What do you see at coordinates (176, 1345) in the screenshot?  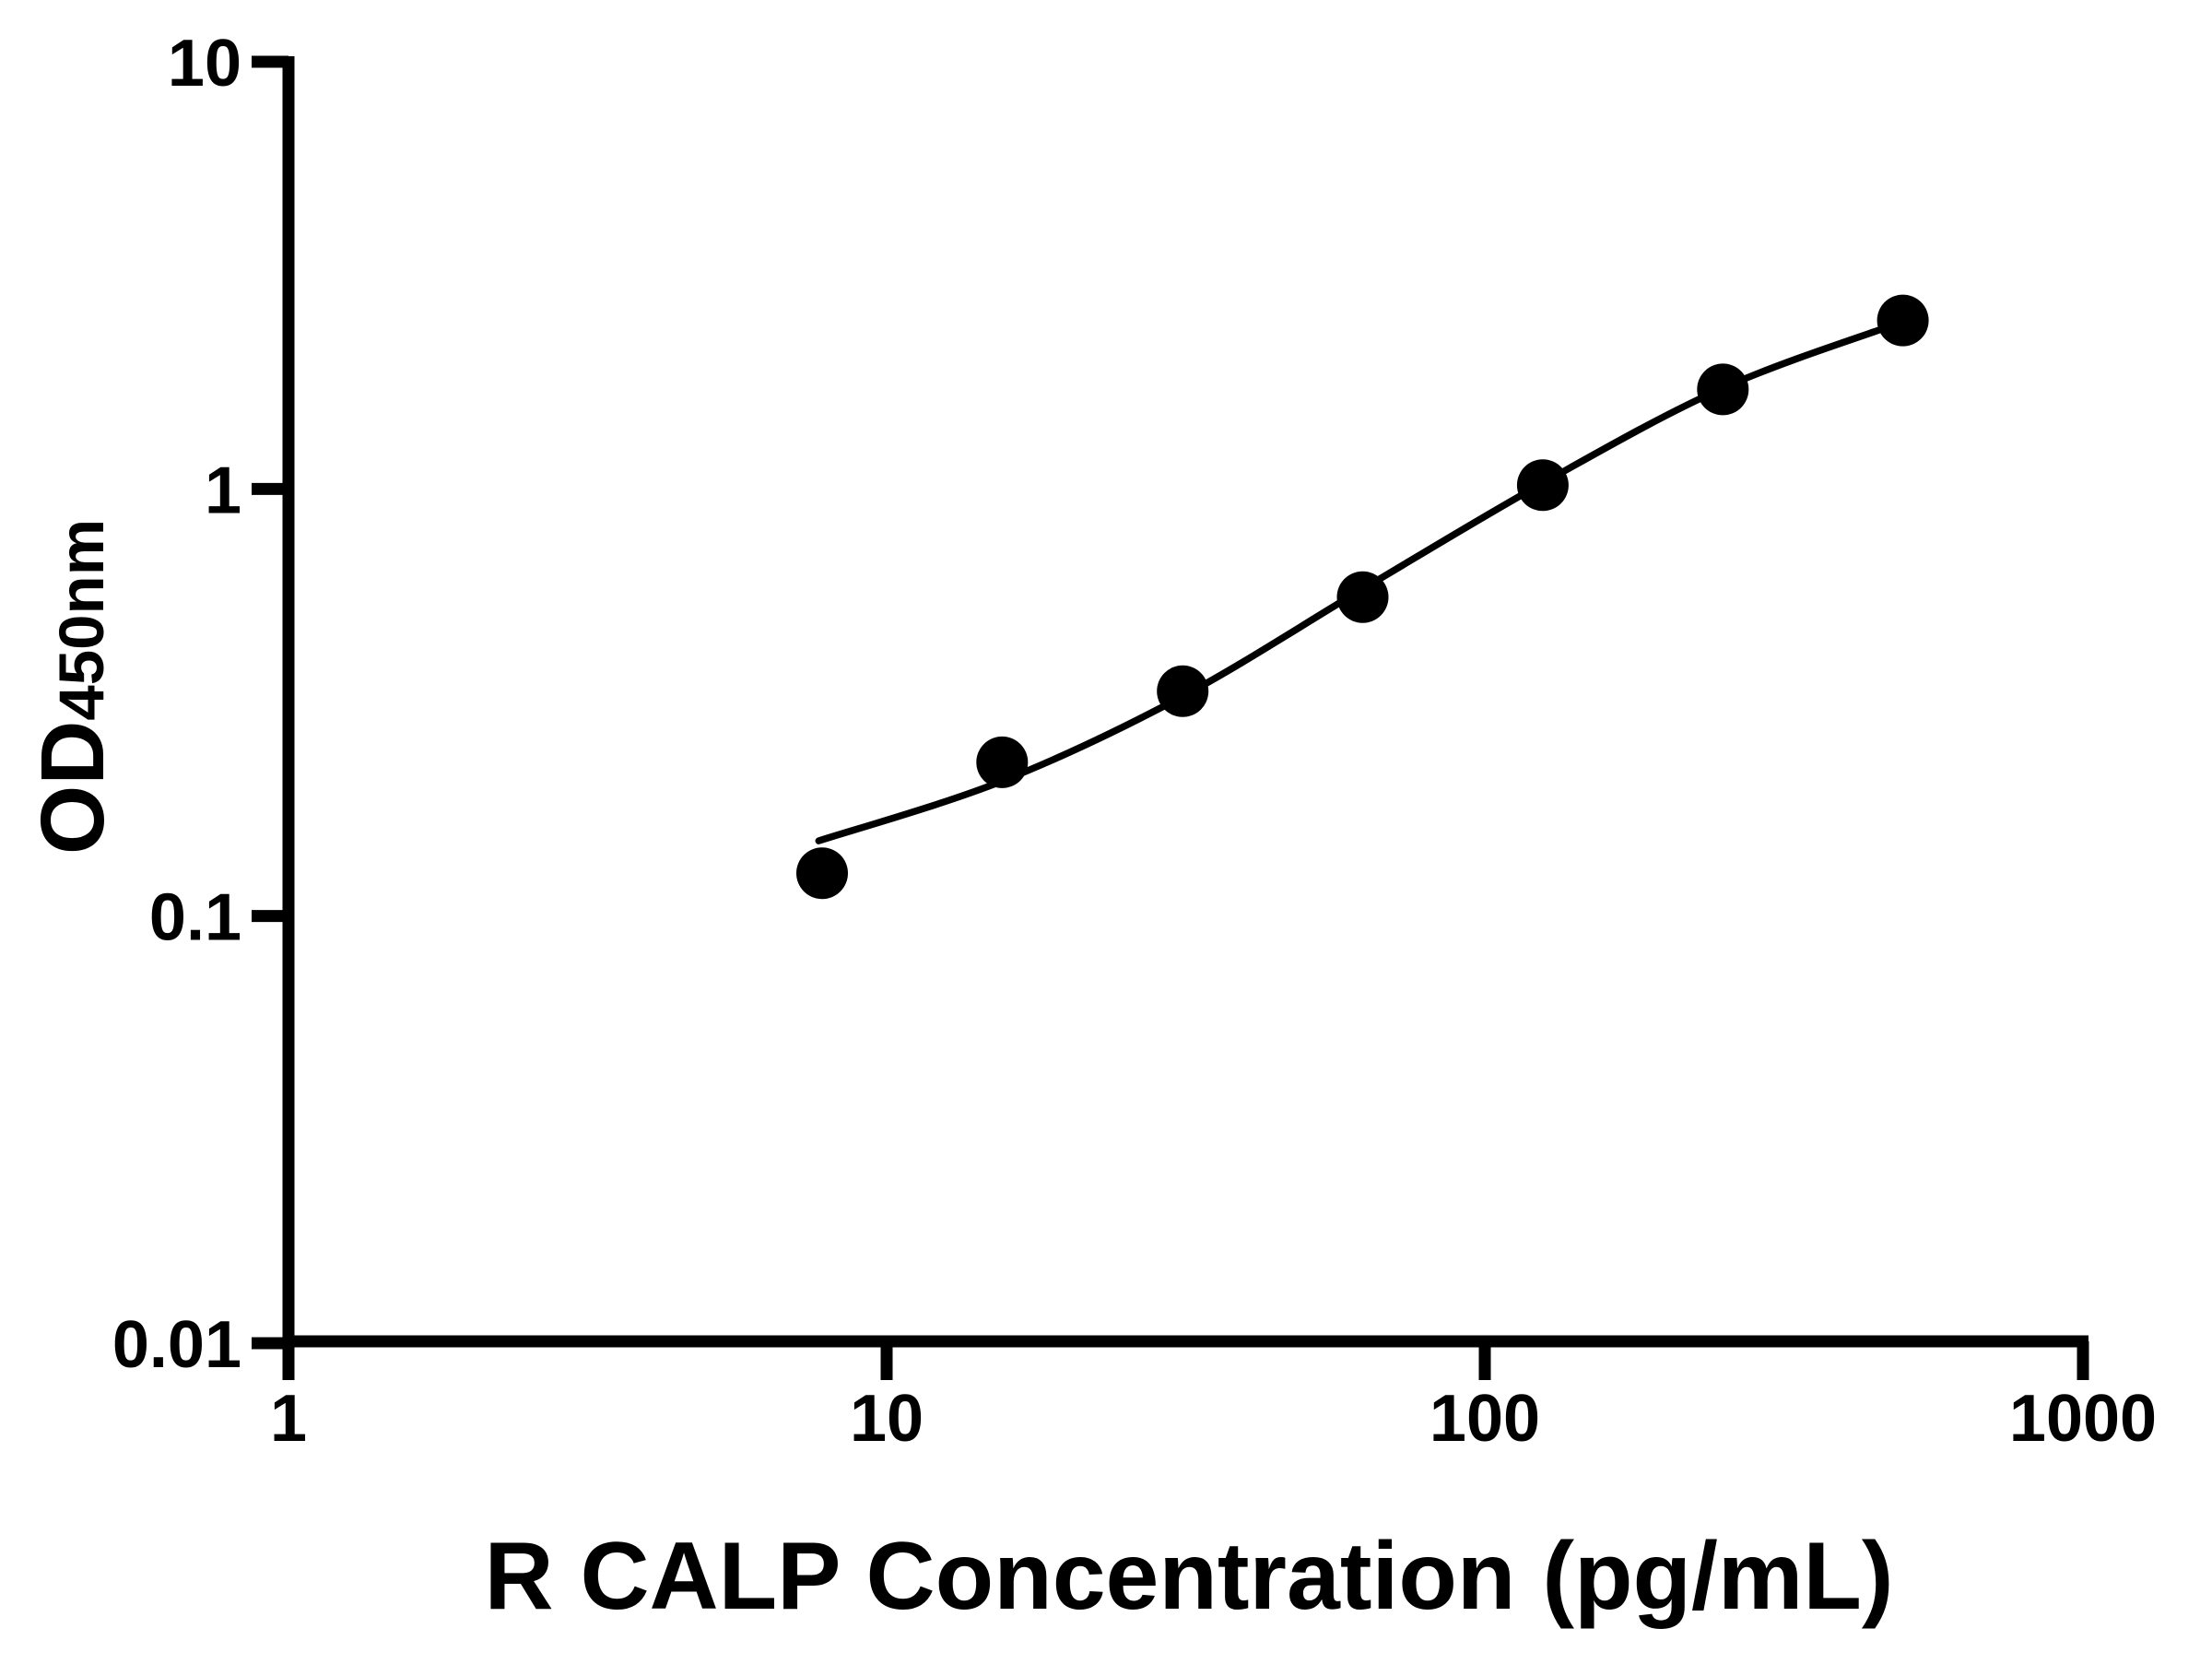 I see `y-tick-label: 0.01` at bounding box center [176, 1345].